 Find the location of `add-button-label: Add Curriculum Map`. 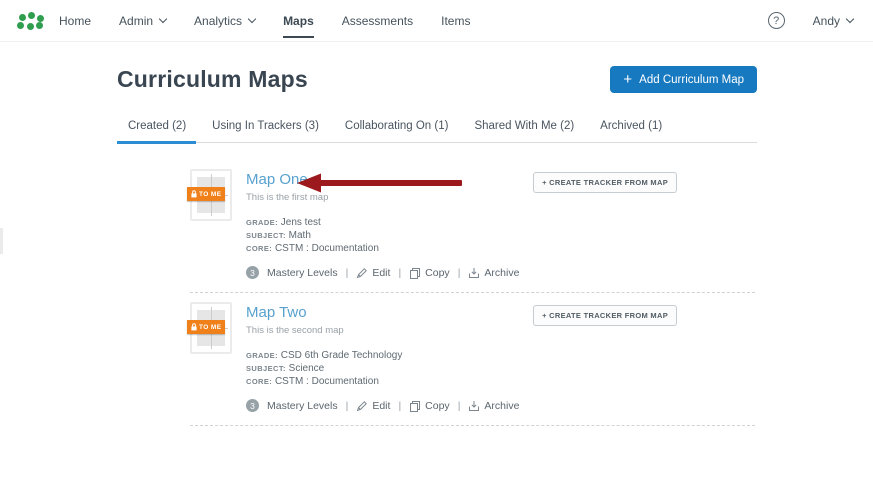

add-button-label: Add Curriculum Map is located at coordinates (691, 79).